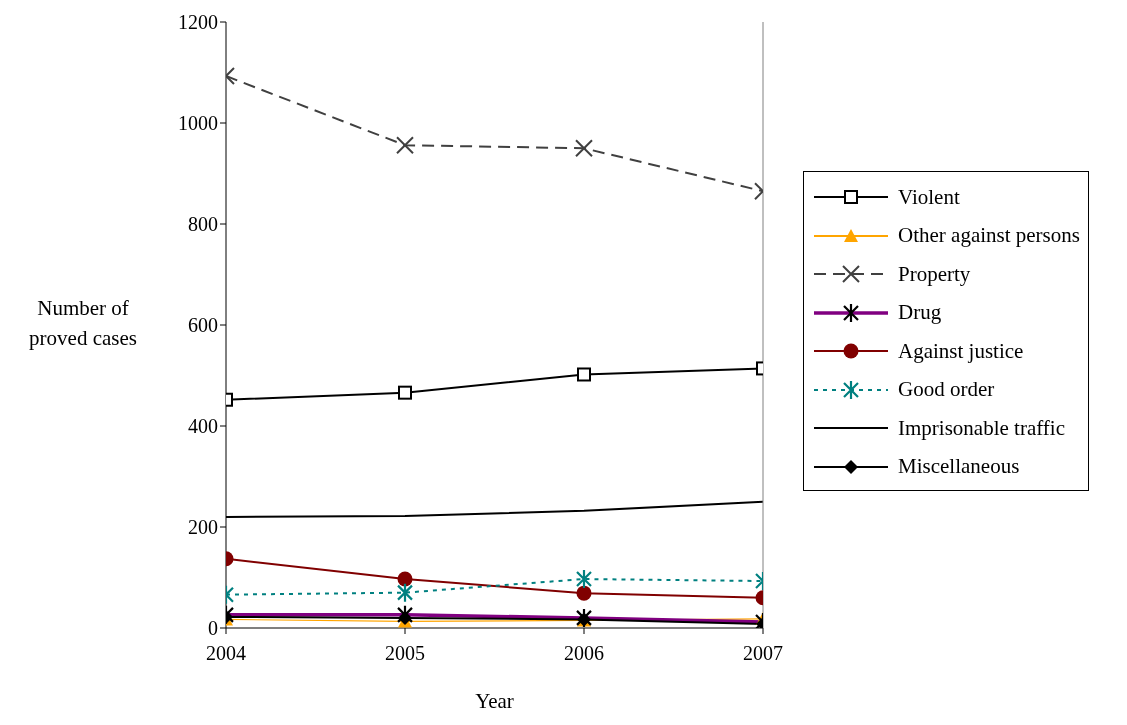 This screenshot has width=1127, height=725. Describe the element at coordinates (213, 628) in the screenshot. I see `y-tick-label: 0` at that location.